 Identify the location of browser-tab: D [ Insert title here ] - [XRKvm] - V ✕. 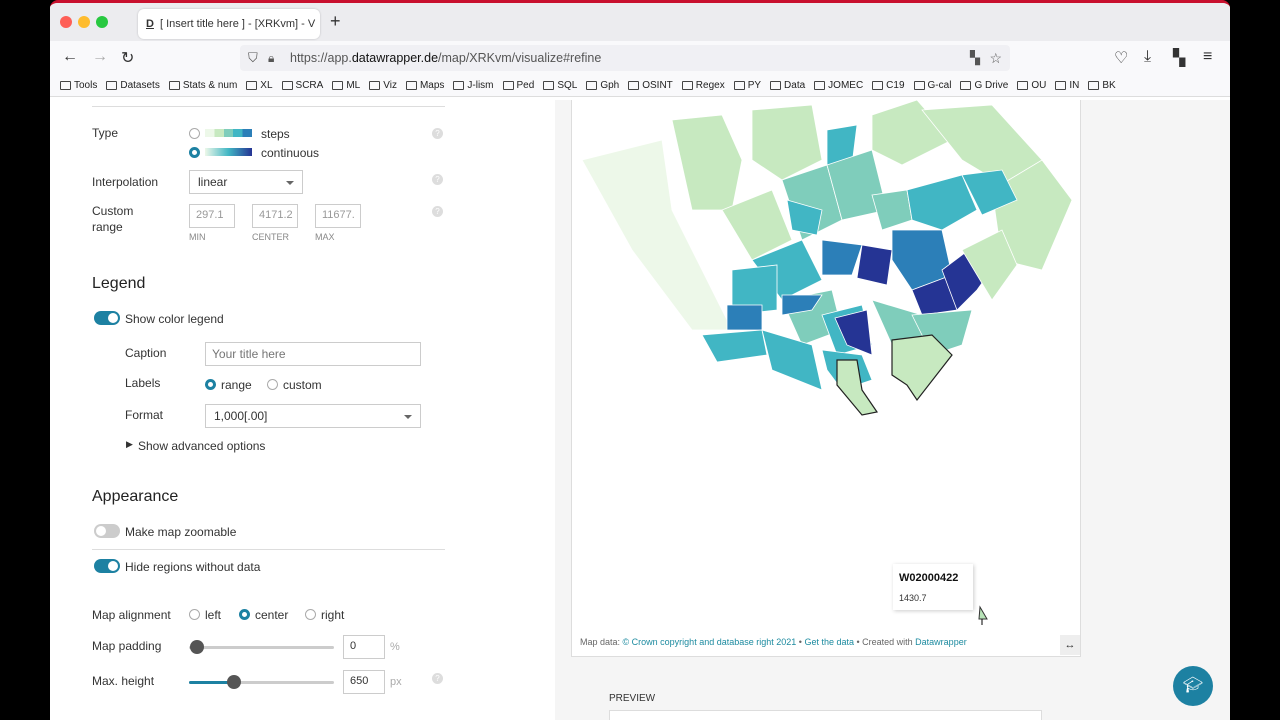
(229, 24).